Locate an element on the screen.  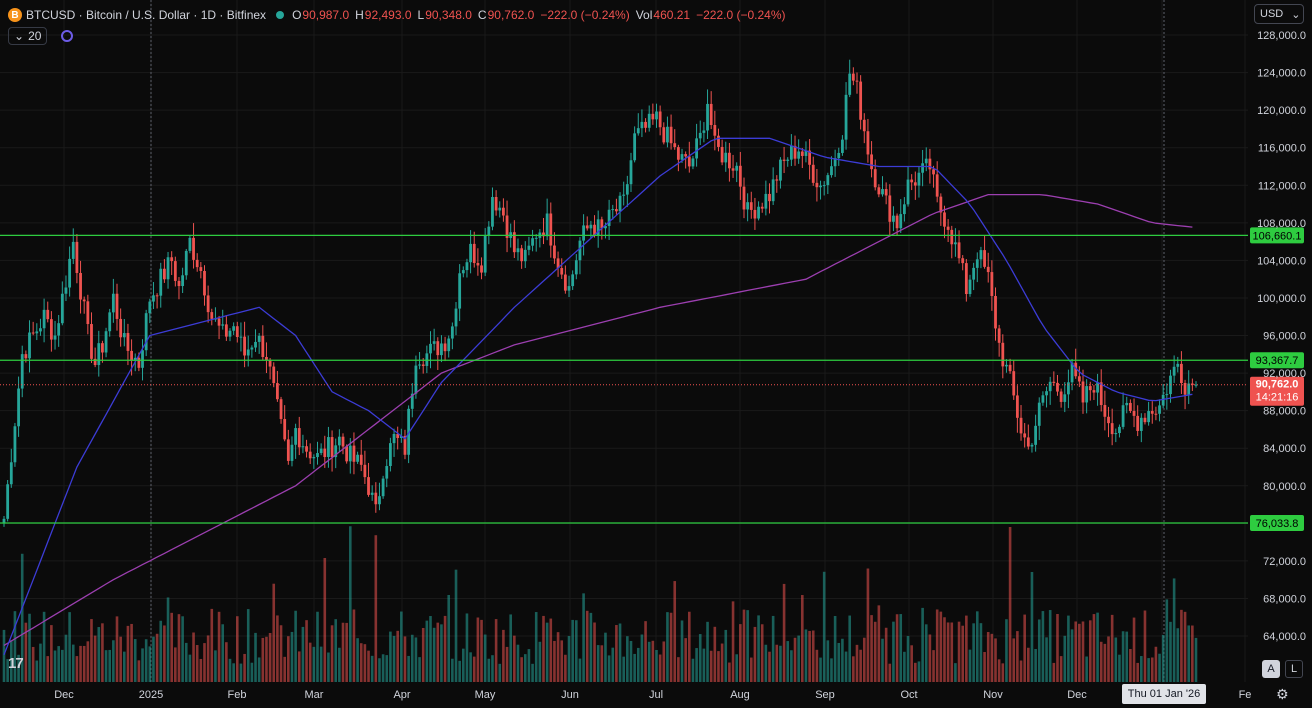
log-scale-button: L is located at coordinates (1294, 669).